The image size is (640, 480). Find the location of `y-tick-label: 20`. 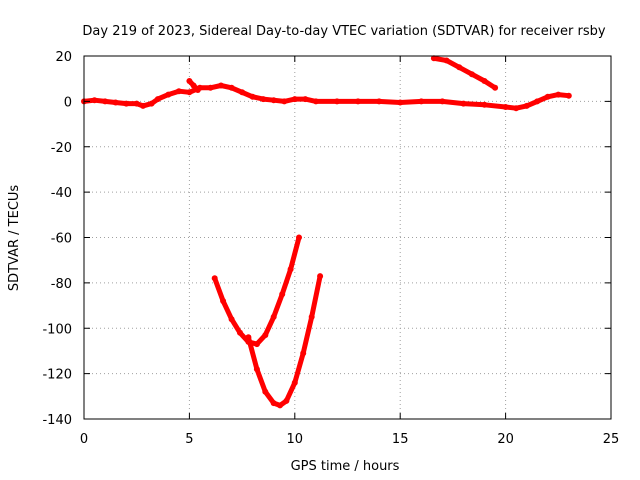

y-tick-label: 20 is located at coordinates (63, 57).